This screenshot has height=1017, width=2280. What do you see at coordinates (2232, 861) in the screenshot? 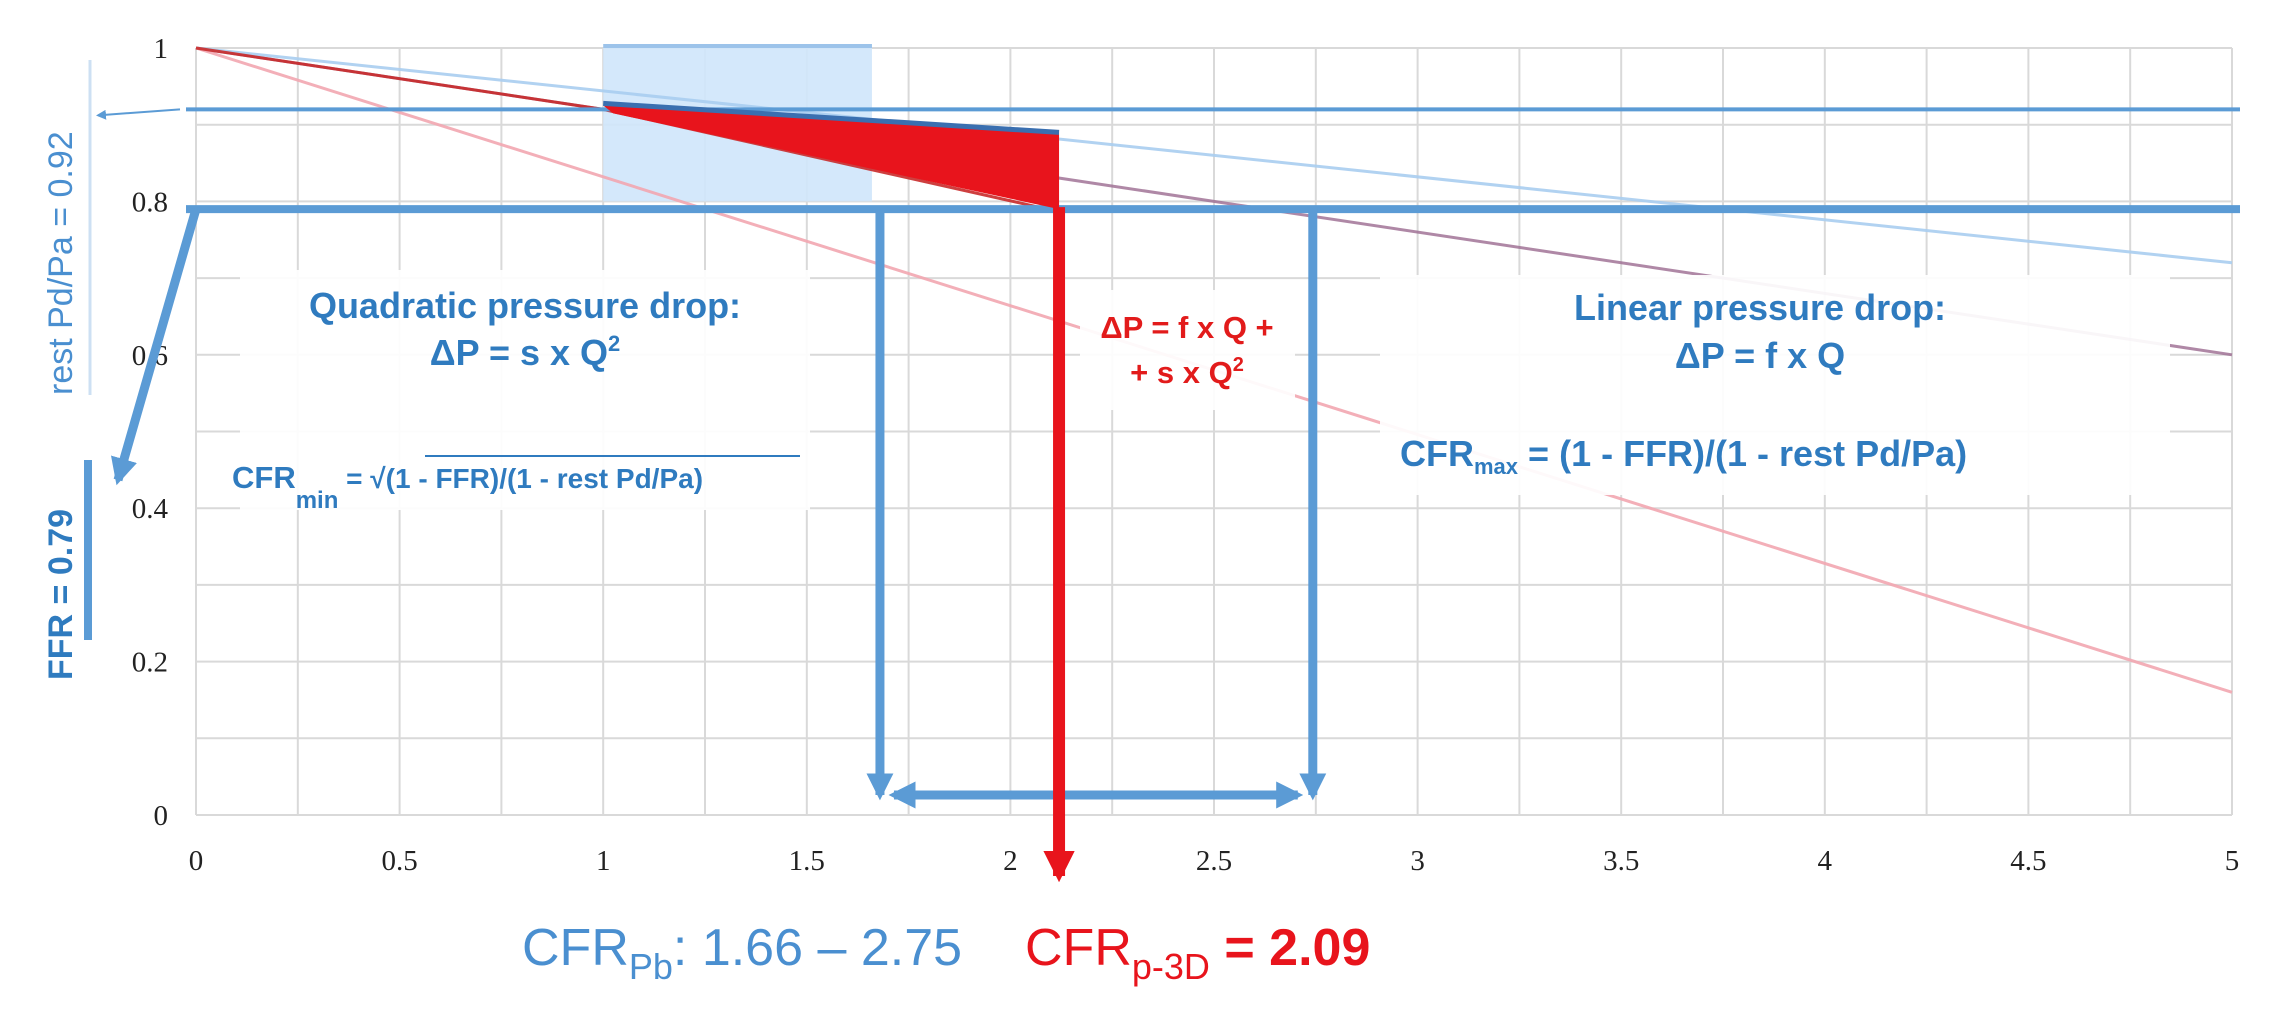
I see `x-tick-label: 5` at bounding box center [2232, 861].